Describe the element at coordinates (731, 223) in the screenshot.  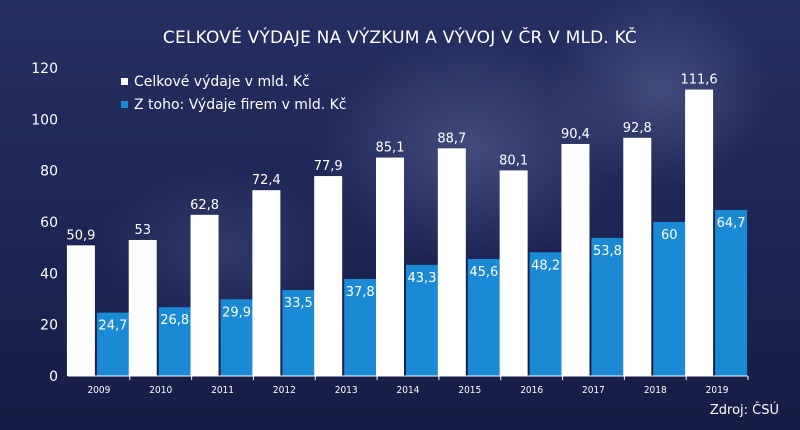
I see `data-label-firms: 64,7` at that location.